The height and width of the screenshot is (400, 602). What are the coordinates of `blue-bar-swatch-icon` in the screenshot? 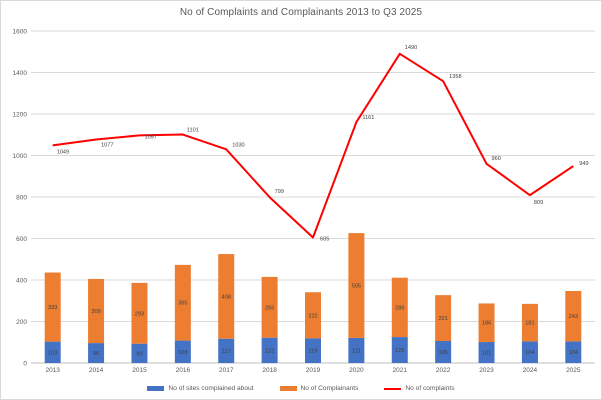 It's located at (156, 388).